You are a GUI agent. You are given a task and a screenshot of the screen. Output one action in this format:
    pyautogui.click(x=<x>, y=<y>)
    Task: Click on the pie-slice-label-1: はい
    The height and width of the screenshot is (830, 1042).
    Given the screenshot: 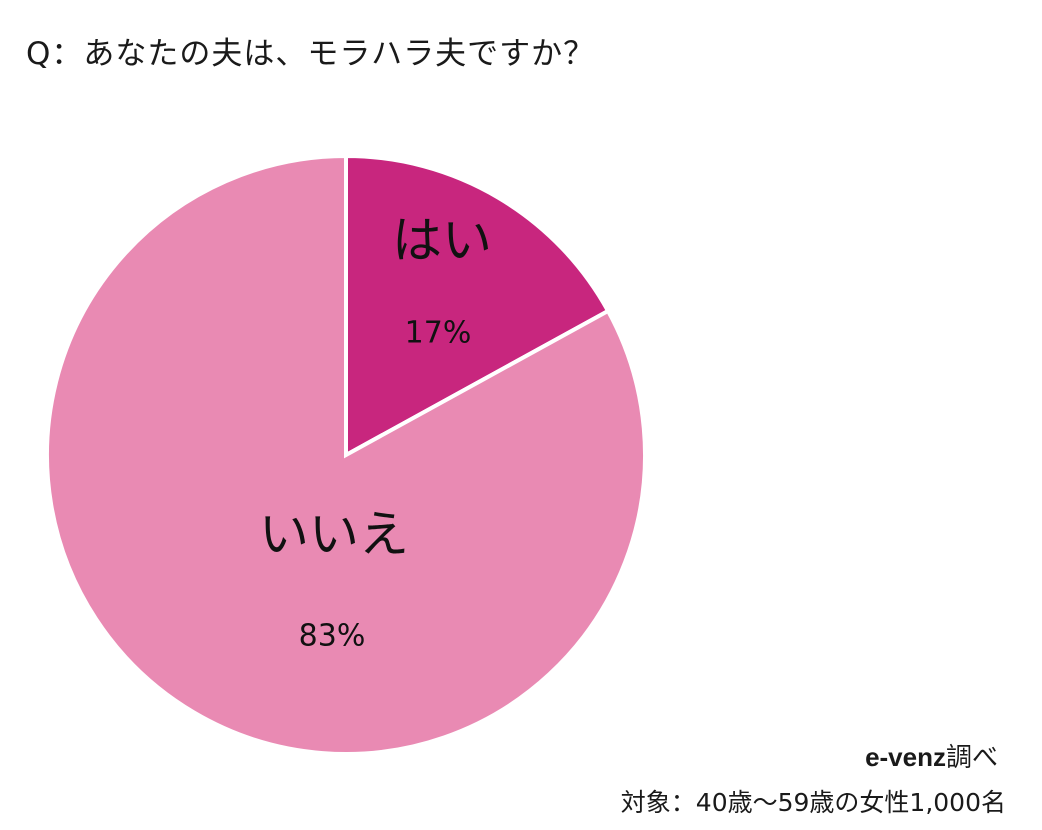 What is the action you would take?
    pyautogui.click(x=442, y=241)
    